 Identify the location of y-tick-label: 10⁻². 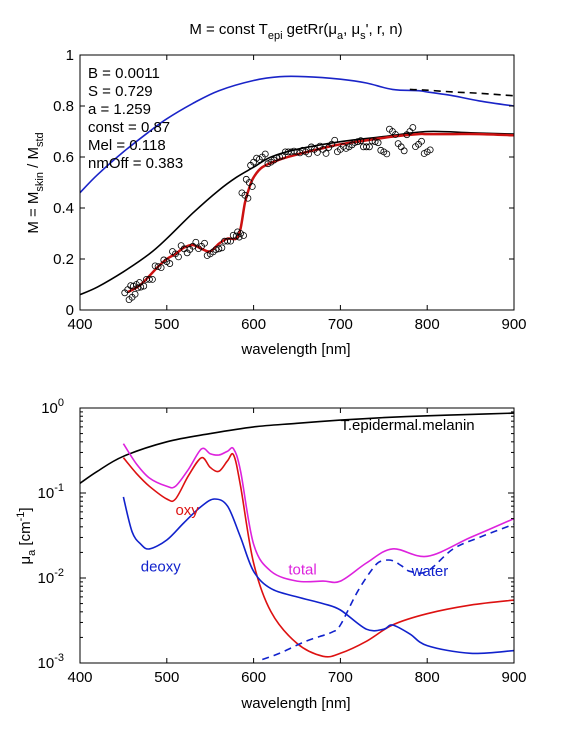
(51, 577).